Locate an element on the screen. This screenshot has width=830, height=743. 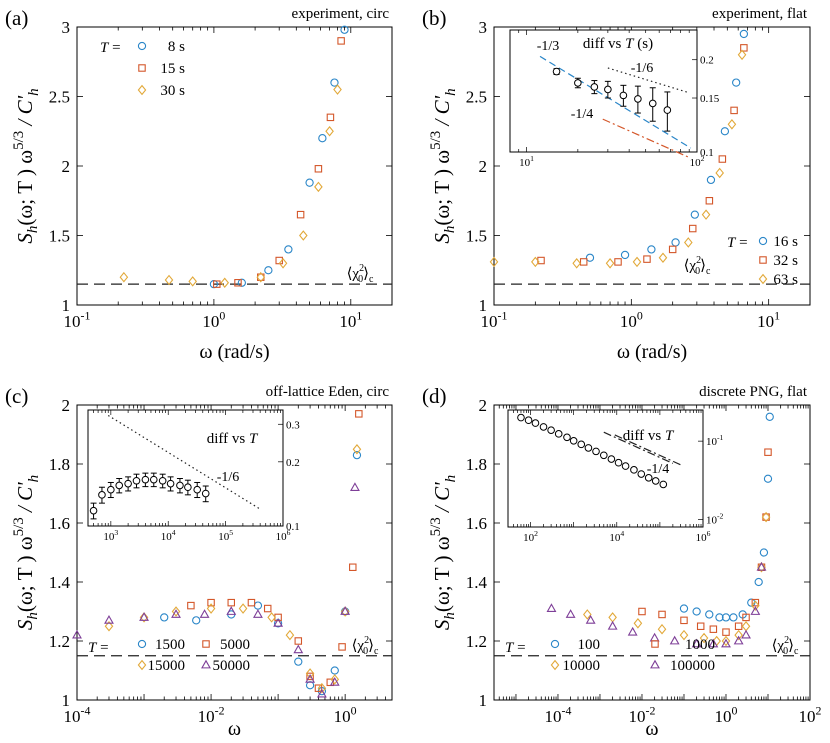
inset-y-tick-label: 10-2 is located at coordinates (715, 518).